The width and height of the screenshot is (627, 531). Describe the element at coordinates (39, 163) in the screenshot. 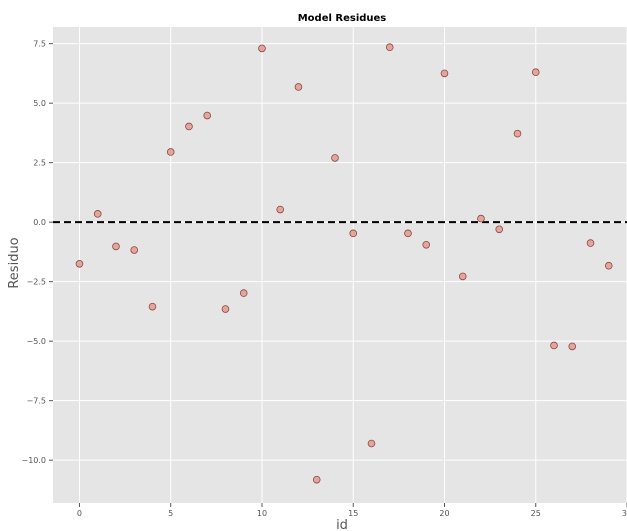

I see `y-tick-label: 2.5` at that location.